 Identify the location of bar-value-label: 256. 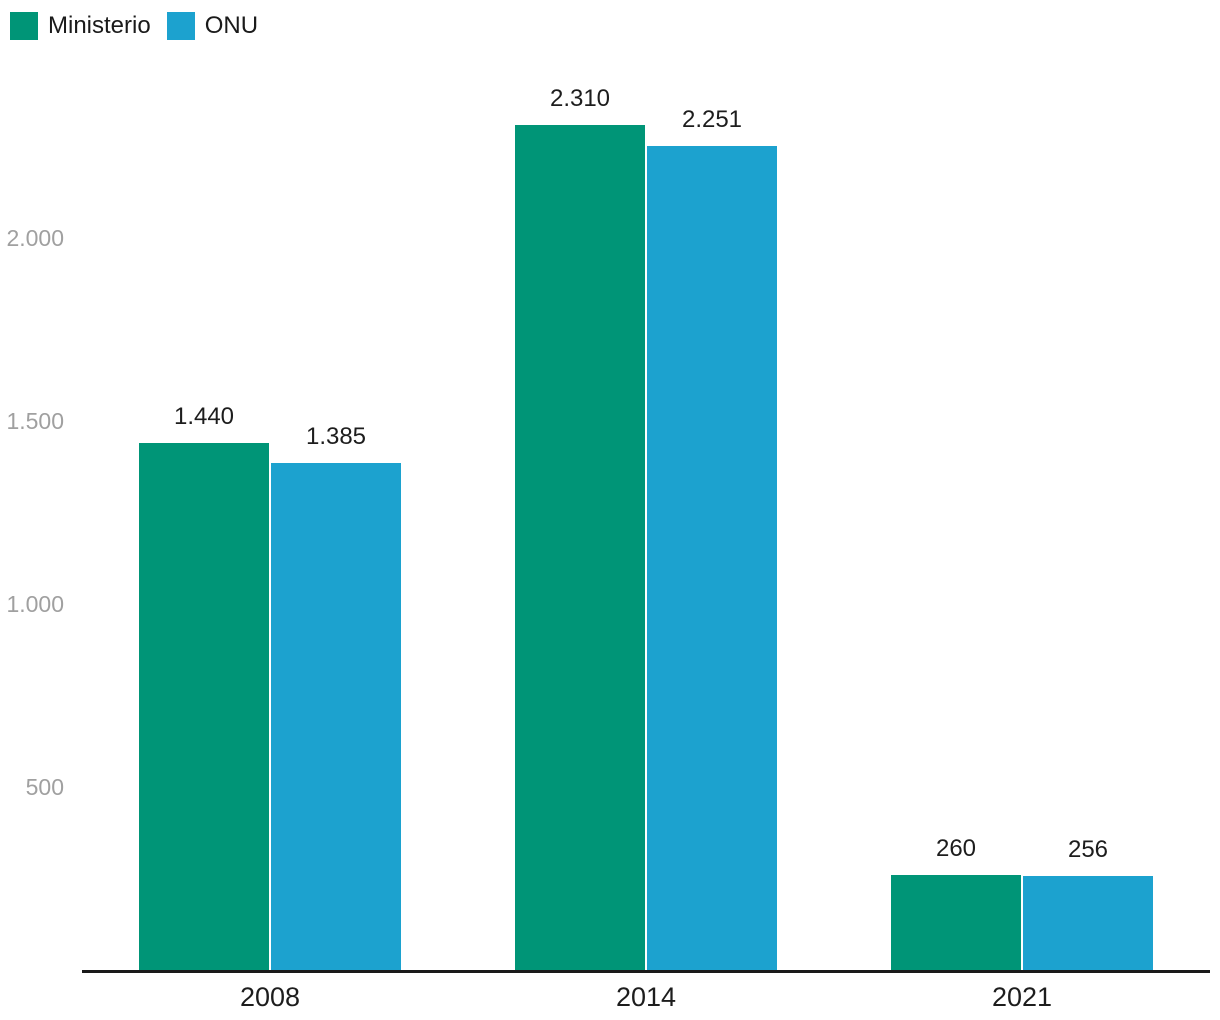
(1088, 849).